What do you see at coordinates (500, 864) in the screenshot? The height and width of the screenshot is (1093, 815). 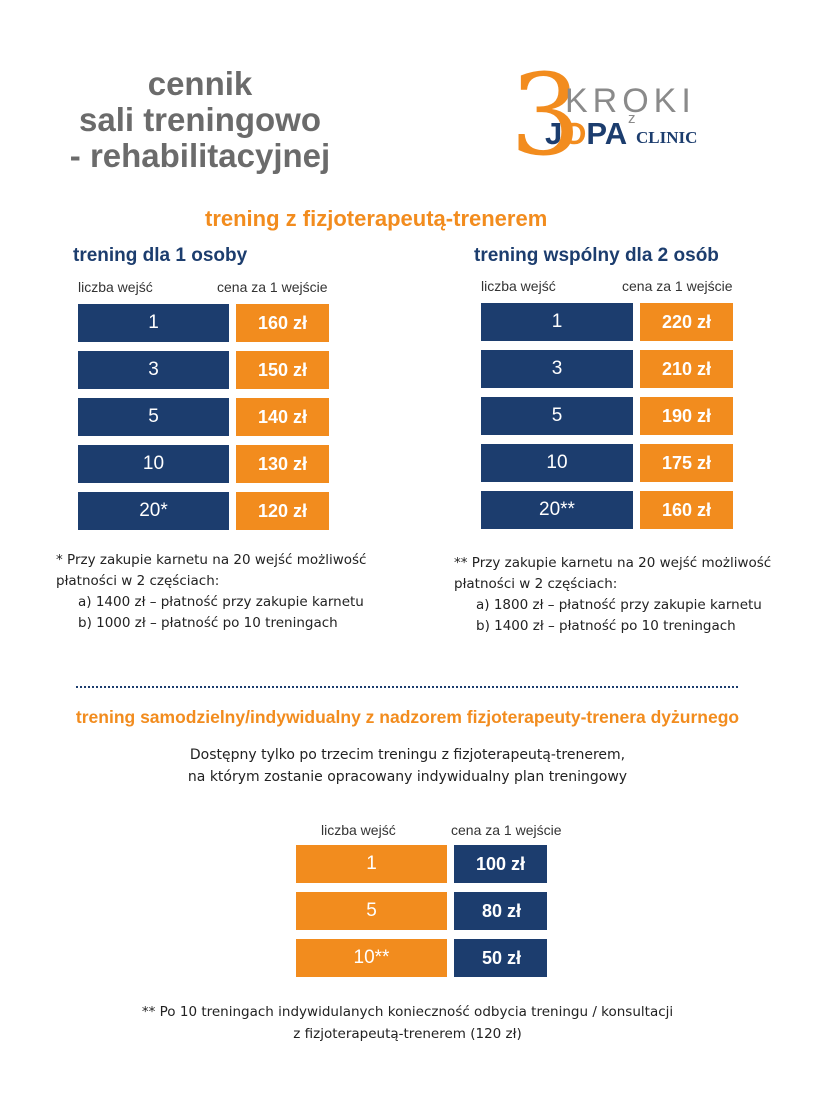 I see `section2-price-cell: 100 zł` at bounding box center [500, 864].